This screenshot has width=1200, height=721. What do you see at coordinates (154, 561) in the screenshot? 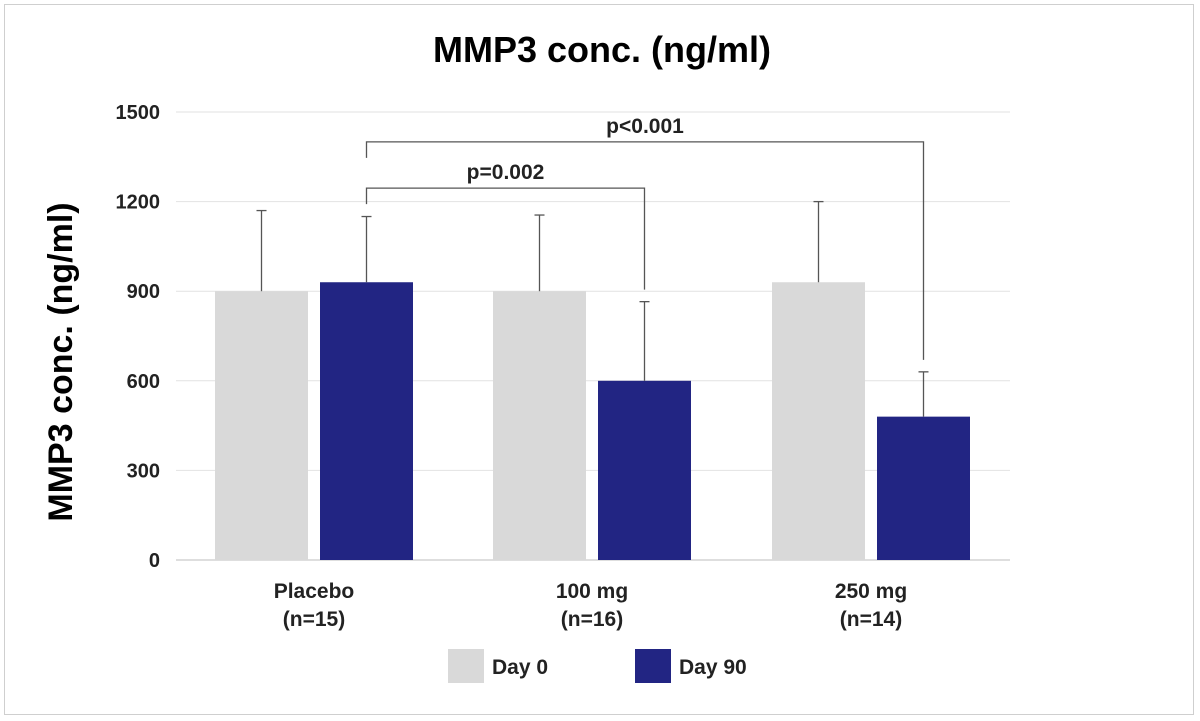
I see `y-tick-label: 0` at bounding box center [154, 561].